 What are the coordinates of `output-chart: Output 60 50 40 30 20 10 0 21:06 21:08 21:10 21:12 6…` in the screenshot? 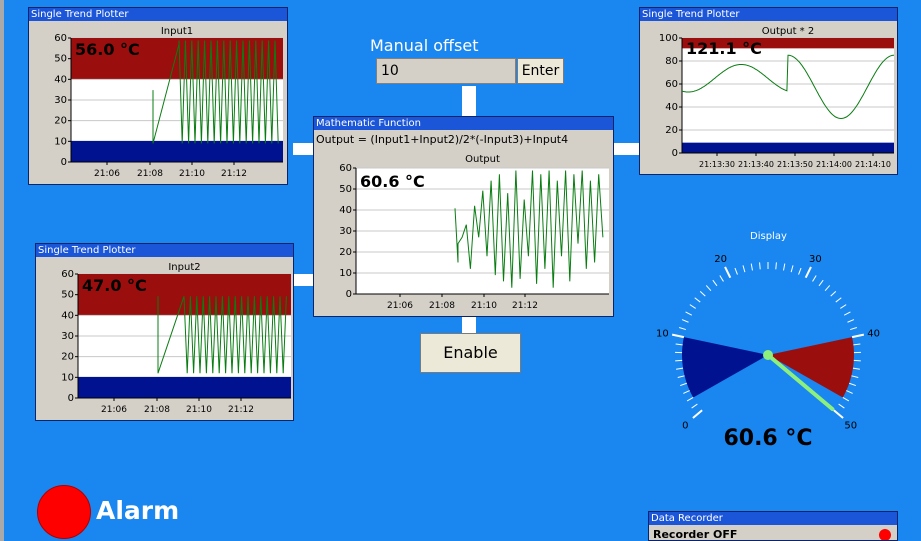 It's located at (463, 233).